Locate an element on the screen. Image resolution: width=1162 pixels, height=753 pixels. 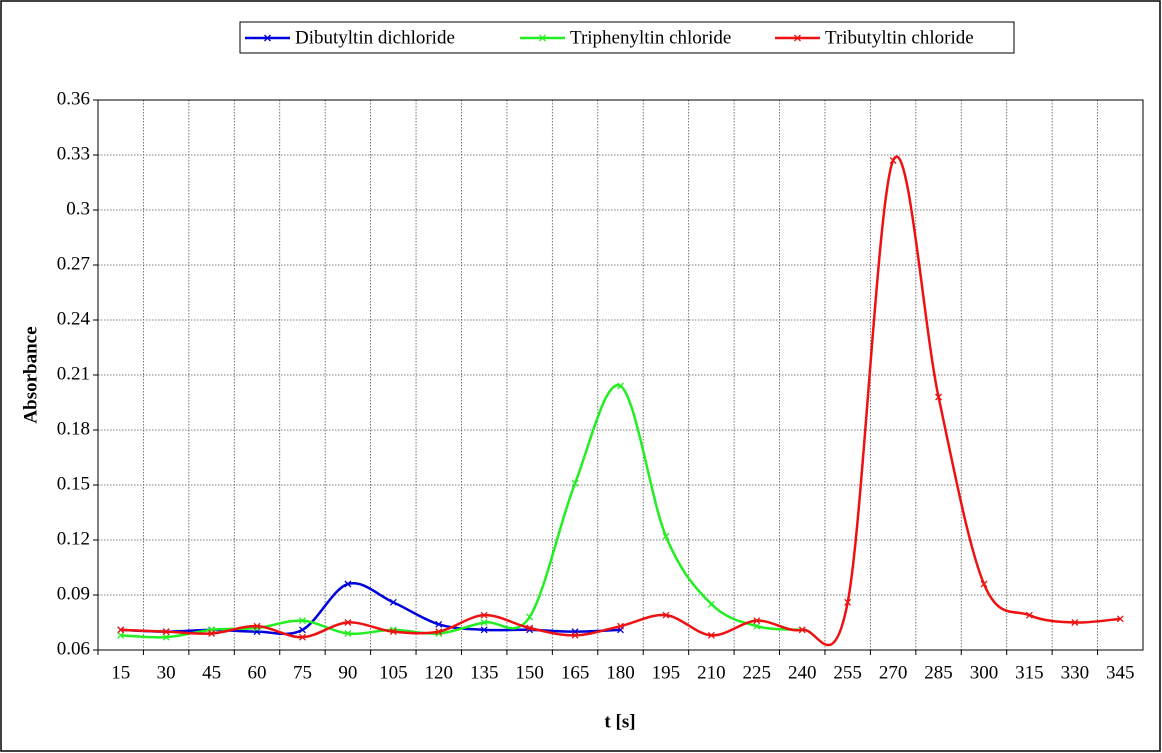
x-tick-label: 180 is located at coordinates (620, 672).